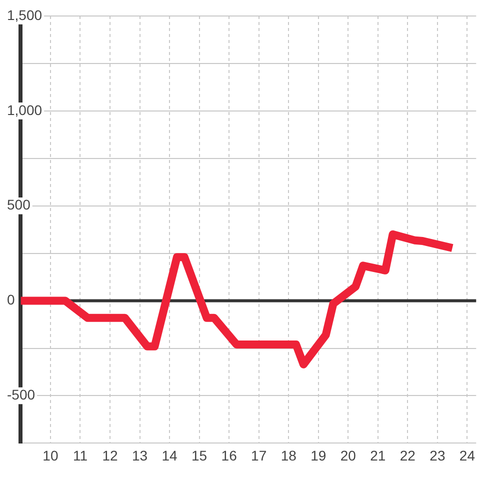  Describe the element at coordinates (348, 455) in the screenshot. I see `x-tick-label: 20` at that location.